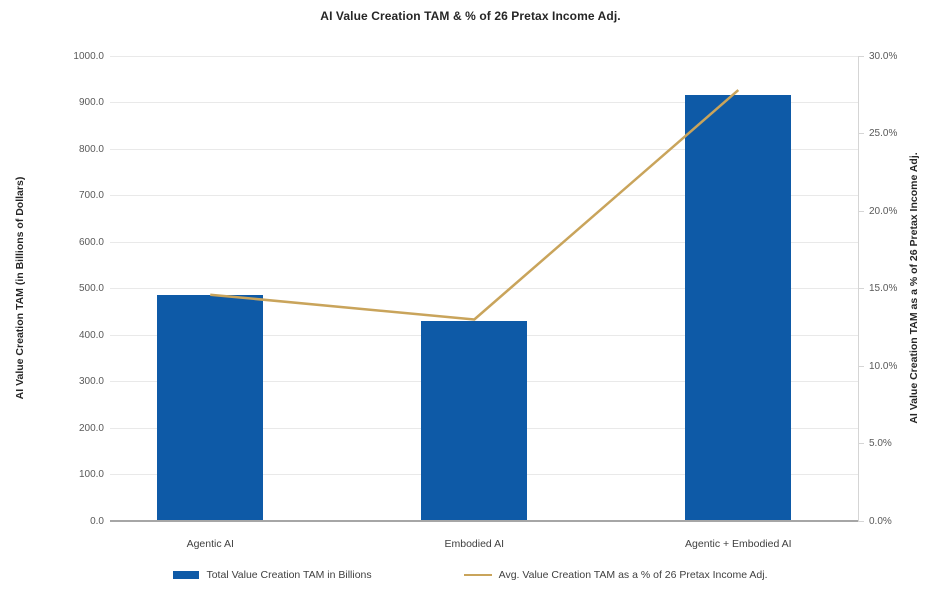 The image size is (941, 601). Describe the element at coordinates (91, 288) in the screenshot. I see `left-axis-tick-label: 500.0` at that location.